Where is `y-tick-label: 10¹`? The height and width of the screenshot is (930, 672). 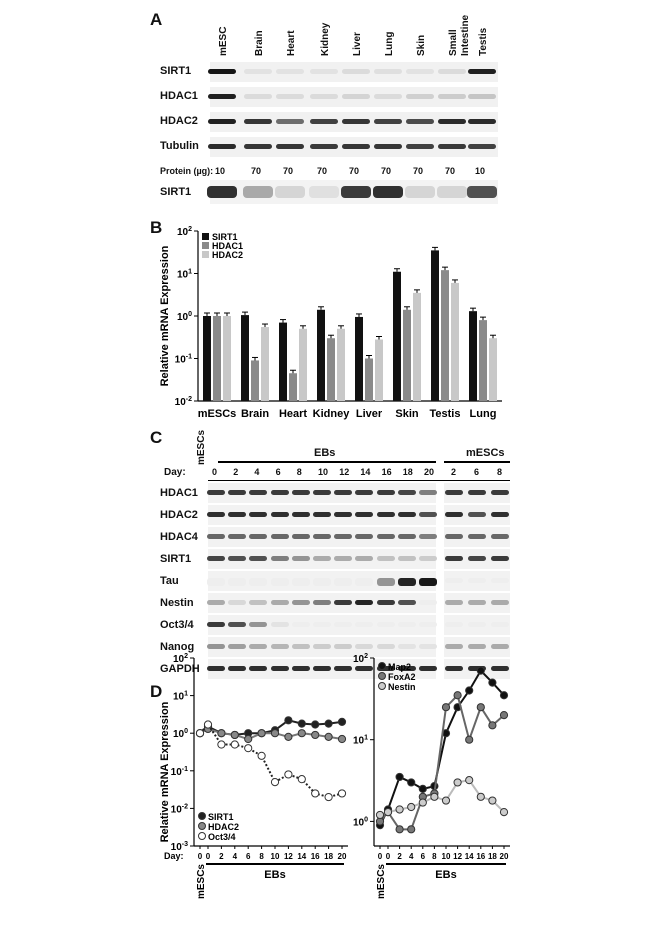
y-tick-label: 10¹ is located at coordinates (180, 697).